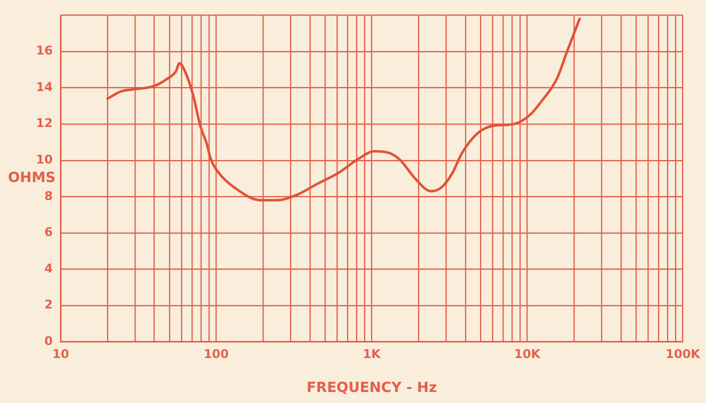 Image resolution: width=706 pixels, height=403 pixels. Describe the element at coordinates (48, 268) in the screenshot. I see `y-tick-label: 4` at that location.